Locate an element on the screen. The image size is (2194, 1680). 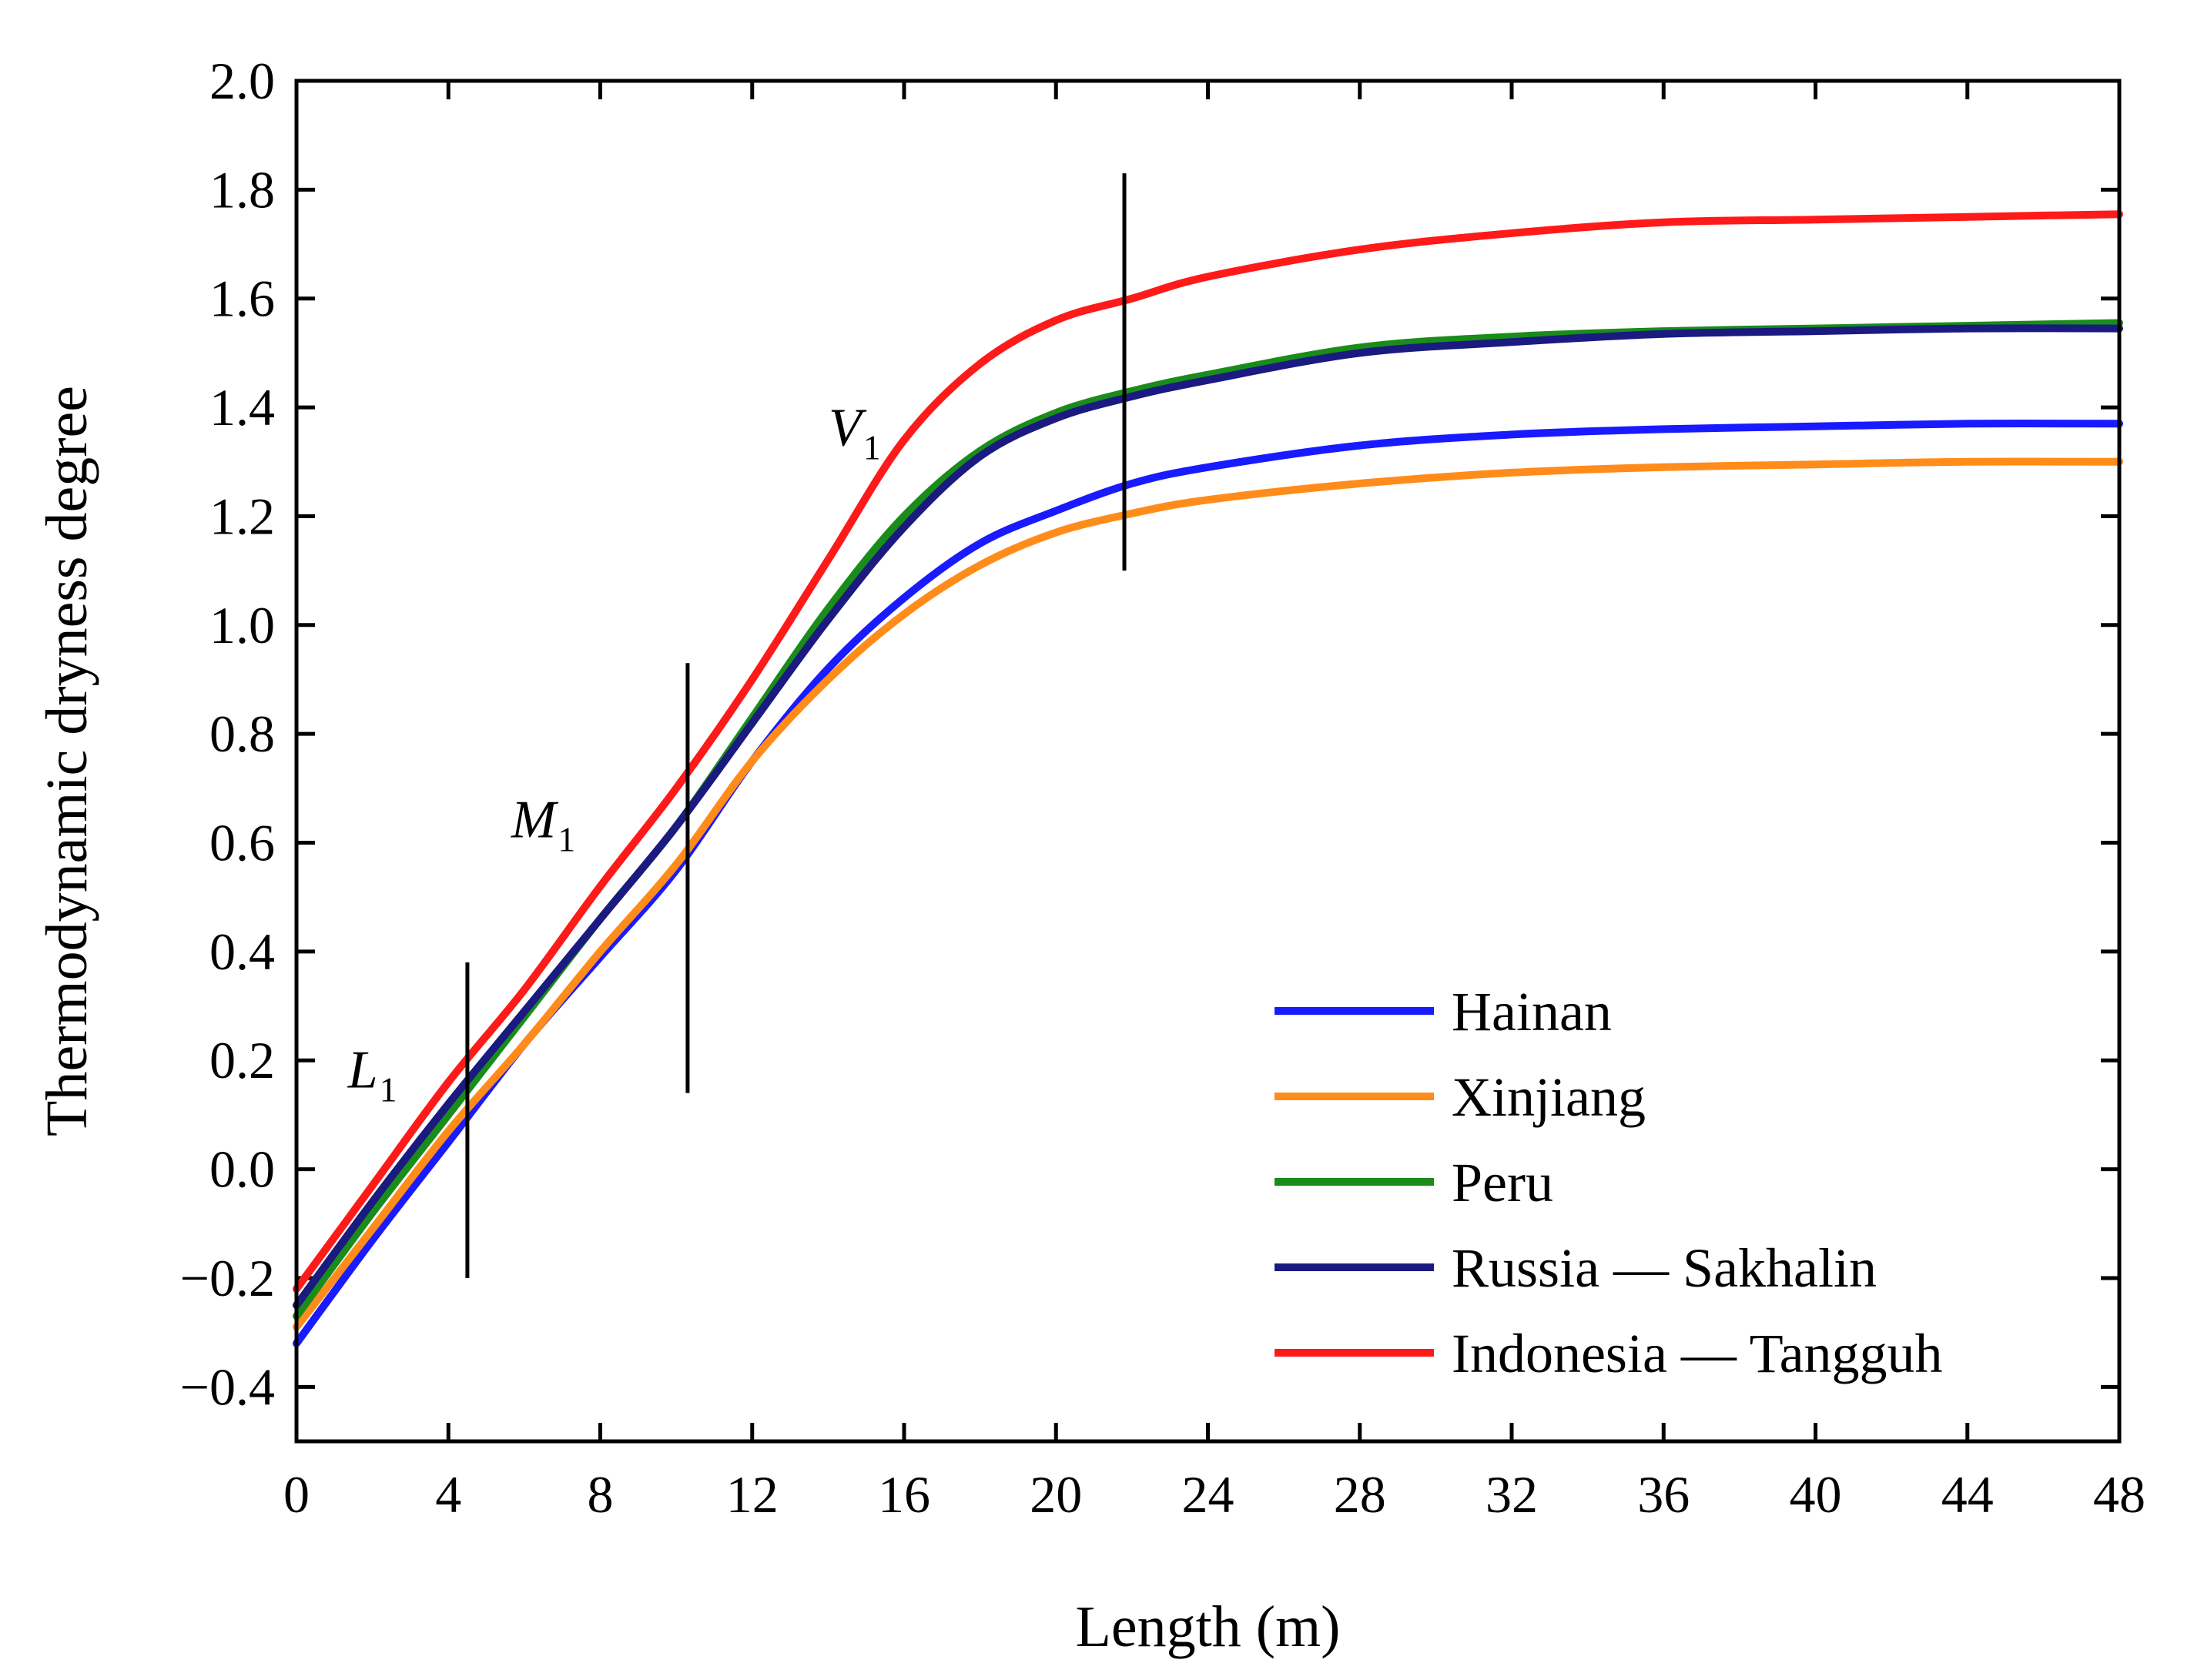
region-label-0: L1 is located at coordinates (372, 1075).